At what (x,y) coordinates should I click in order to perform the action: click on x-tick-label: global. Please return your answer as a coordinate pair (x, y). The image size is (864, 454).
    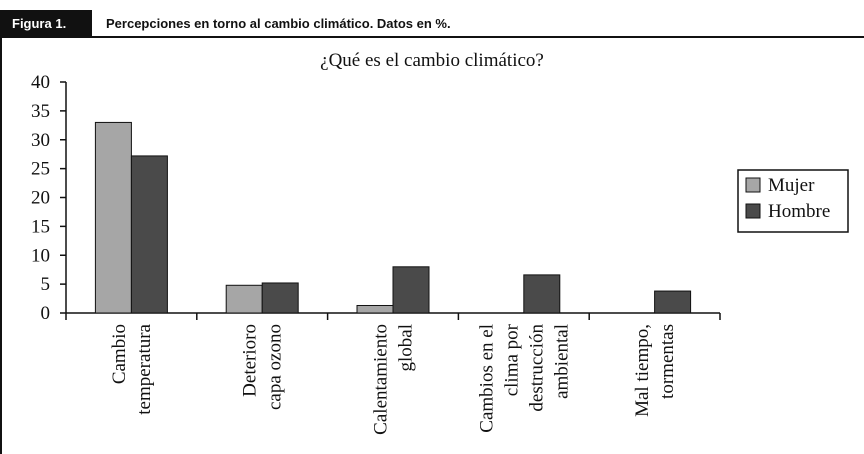
    Looking at the image, I should click on (406, 348).